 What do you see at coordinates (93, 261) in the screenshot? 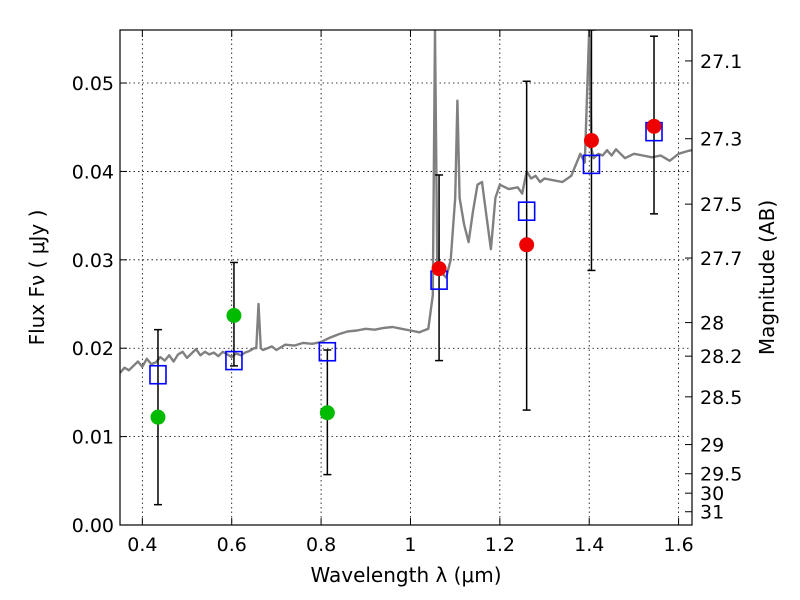
I see `y-tick-label: 0.03` at bounding box center [93, 261].